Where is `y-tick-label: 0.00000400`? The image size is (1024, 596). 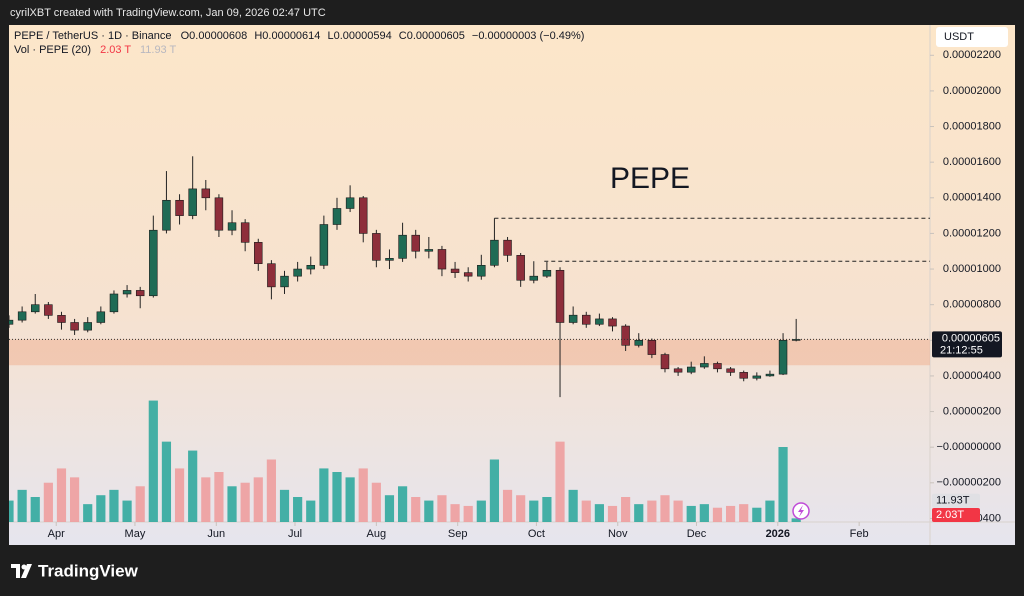 y-tick-label: 0.00000400 is located at coordinates (972, 376).